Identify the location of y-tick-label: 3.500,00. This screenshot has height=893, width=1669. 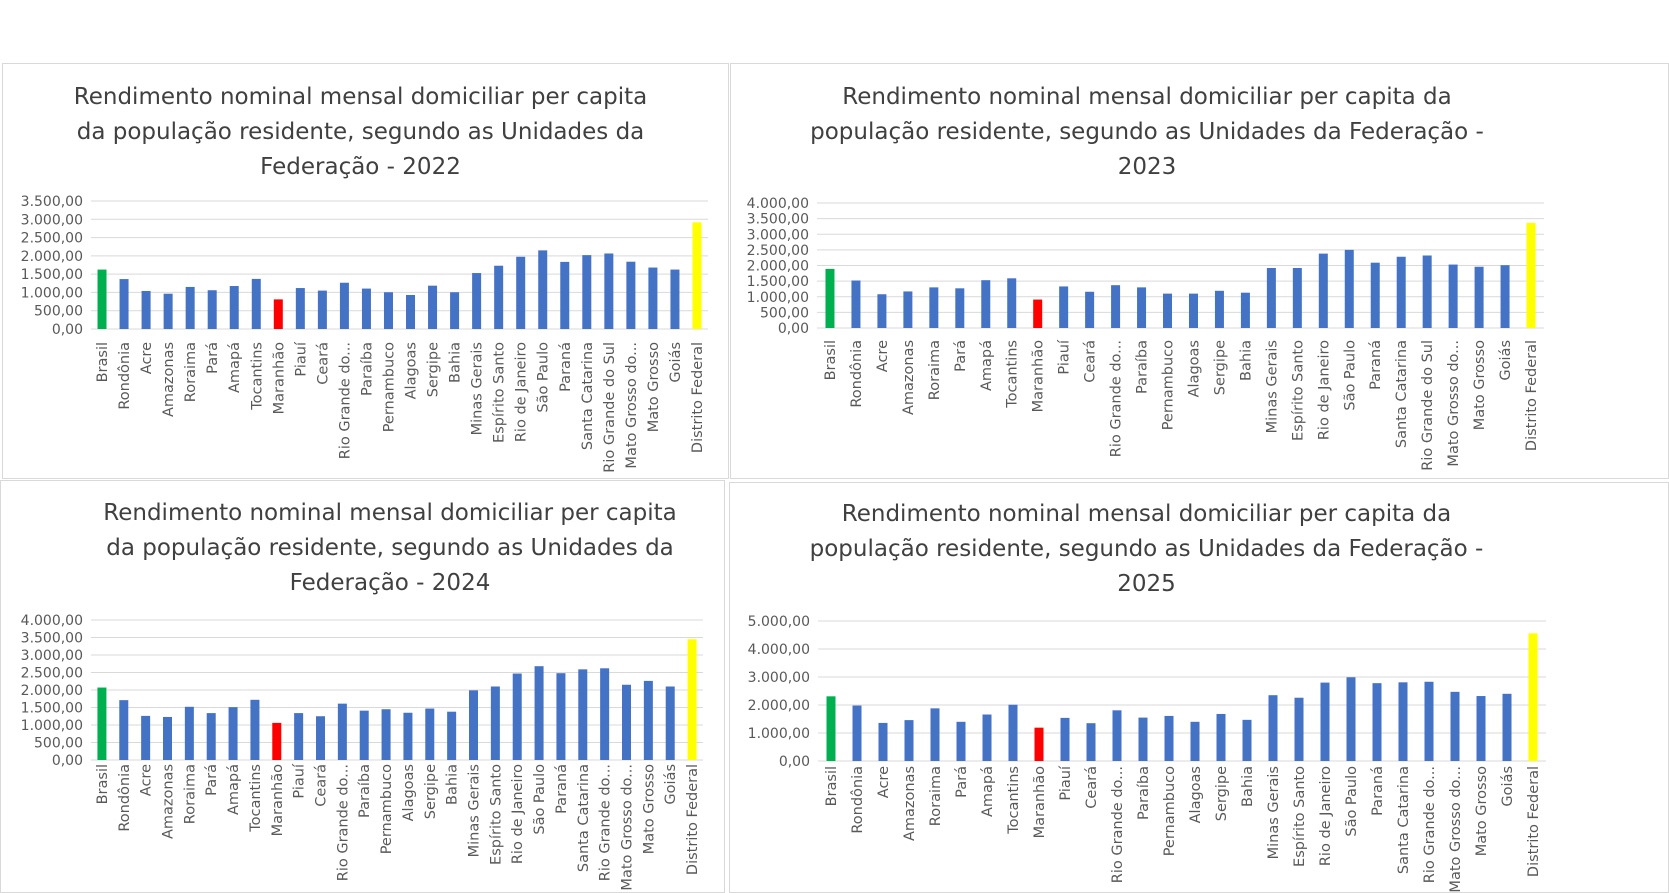
(52, 639).